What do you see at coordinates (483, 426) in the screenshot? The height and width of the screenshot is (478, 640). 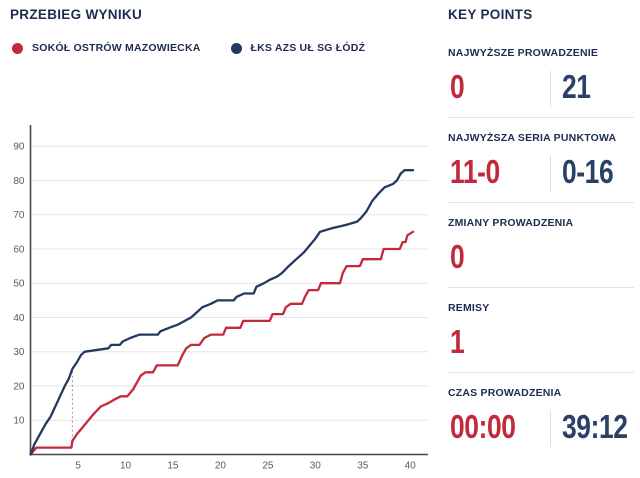 I see `stat-value-home: 00:00` at bounding box center [483, 426].